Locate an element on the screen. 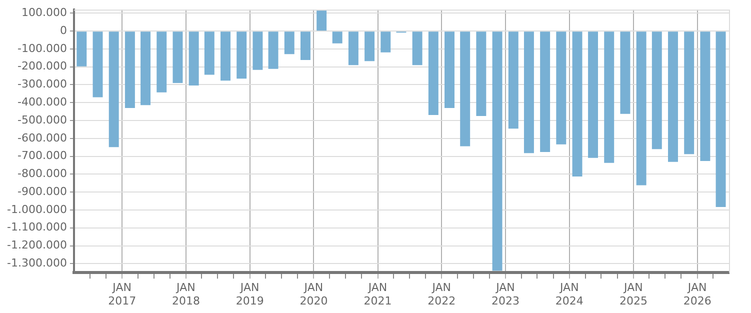 The height and width of the screenshot is (313, 751). y-tick-label: -1.000.000 is located at coordinates (37, 209).